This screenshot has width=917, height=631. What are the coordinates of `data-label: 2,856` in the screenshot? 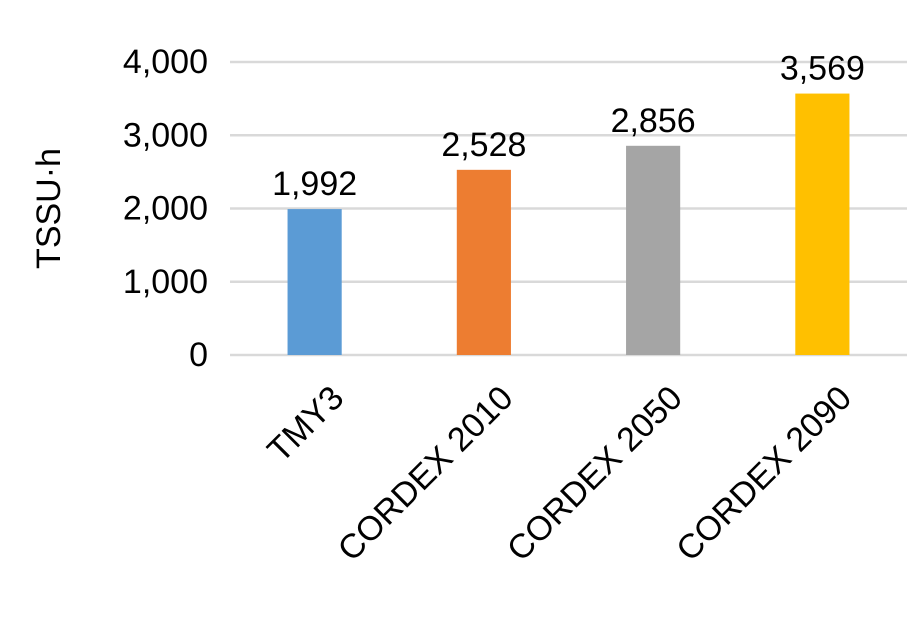 It's located at (653, 121).